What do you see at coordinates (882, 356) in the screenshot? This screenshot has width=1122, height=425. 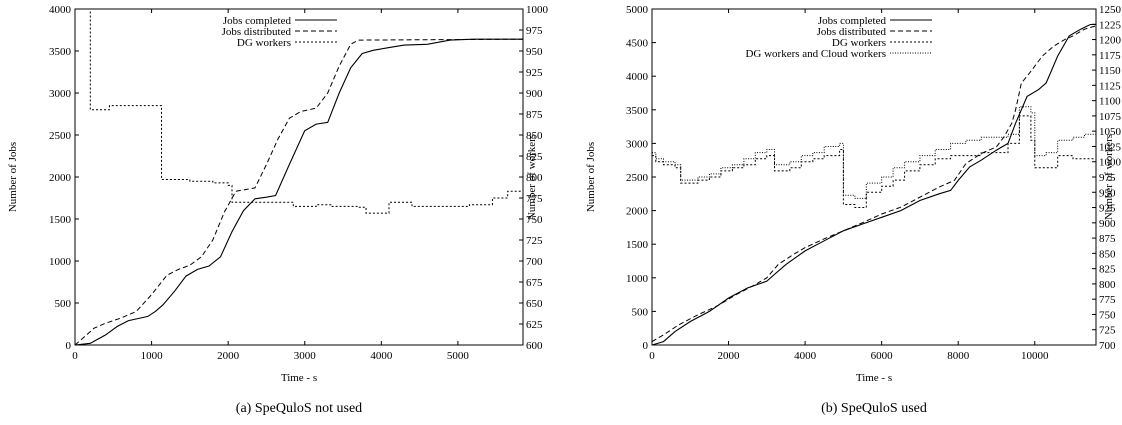 I see `chart-b-x-tick-label: 6000` at bounding box center [882, 356].